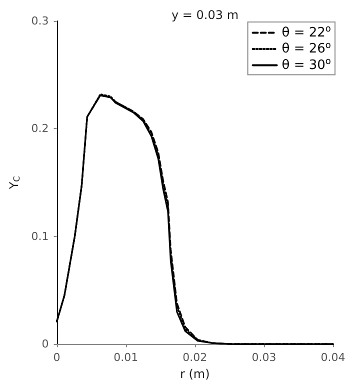 This screenshot has width=355, height=385. Describe the element at coordinates (40, 129) in the screenshot. I see `y-tick-label: 0.2` at that location.